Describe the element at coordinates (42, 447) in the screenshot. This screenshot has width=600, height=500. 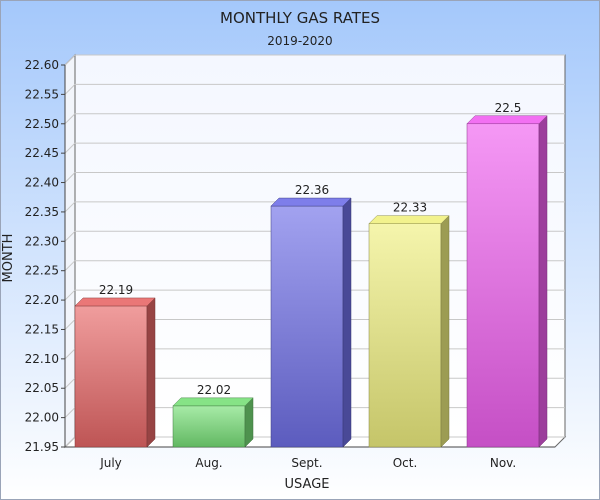
I see `y-tick-label: 21.95` at that location.